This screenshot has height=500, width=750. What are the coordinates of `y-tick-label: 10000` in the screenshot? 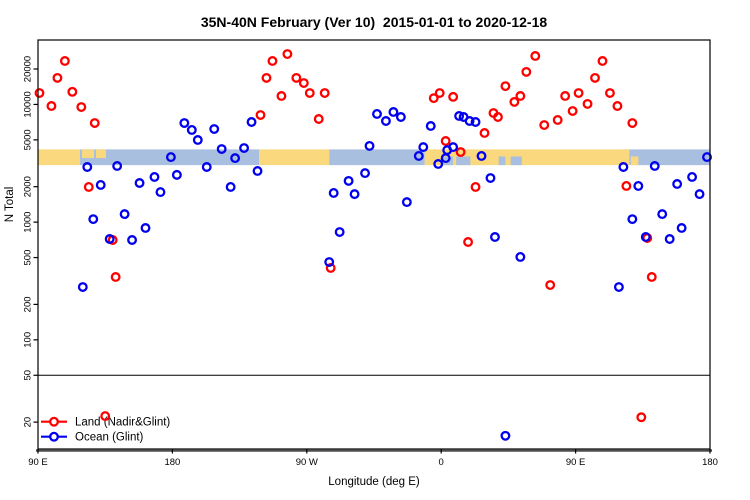 It's located at (27, 104).